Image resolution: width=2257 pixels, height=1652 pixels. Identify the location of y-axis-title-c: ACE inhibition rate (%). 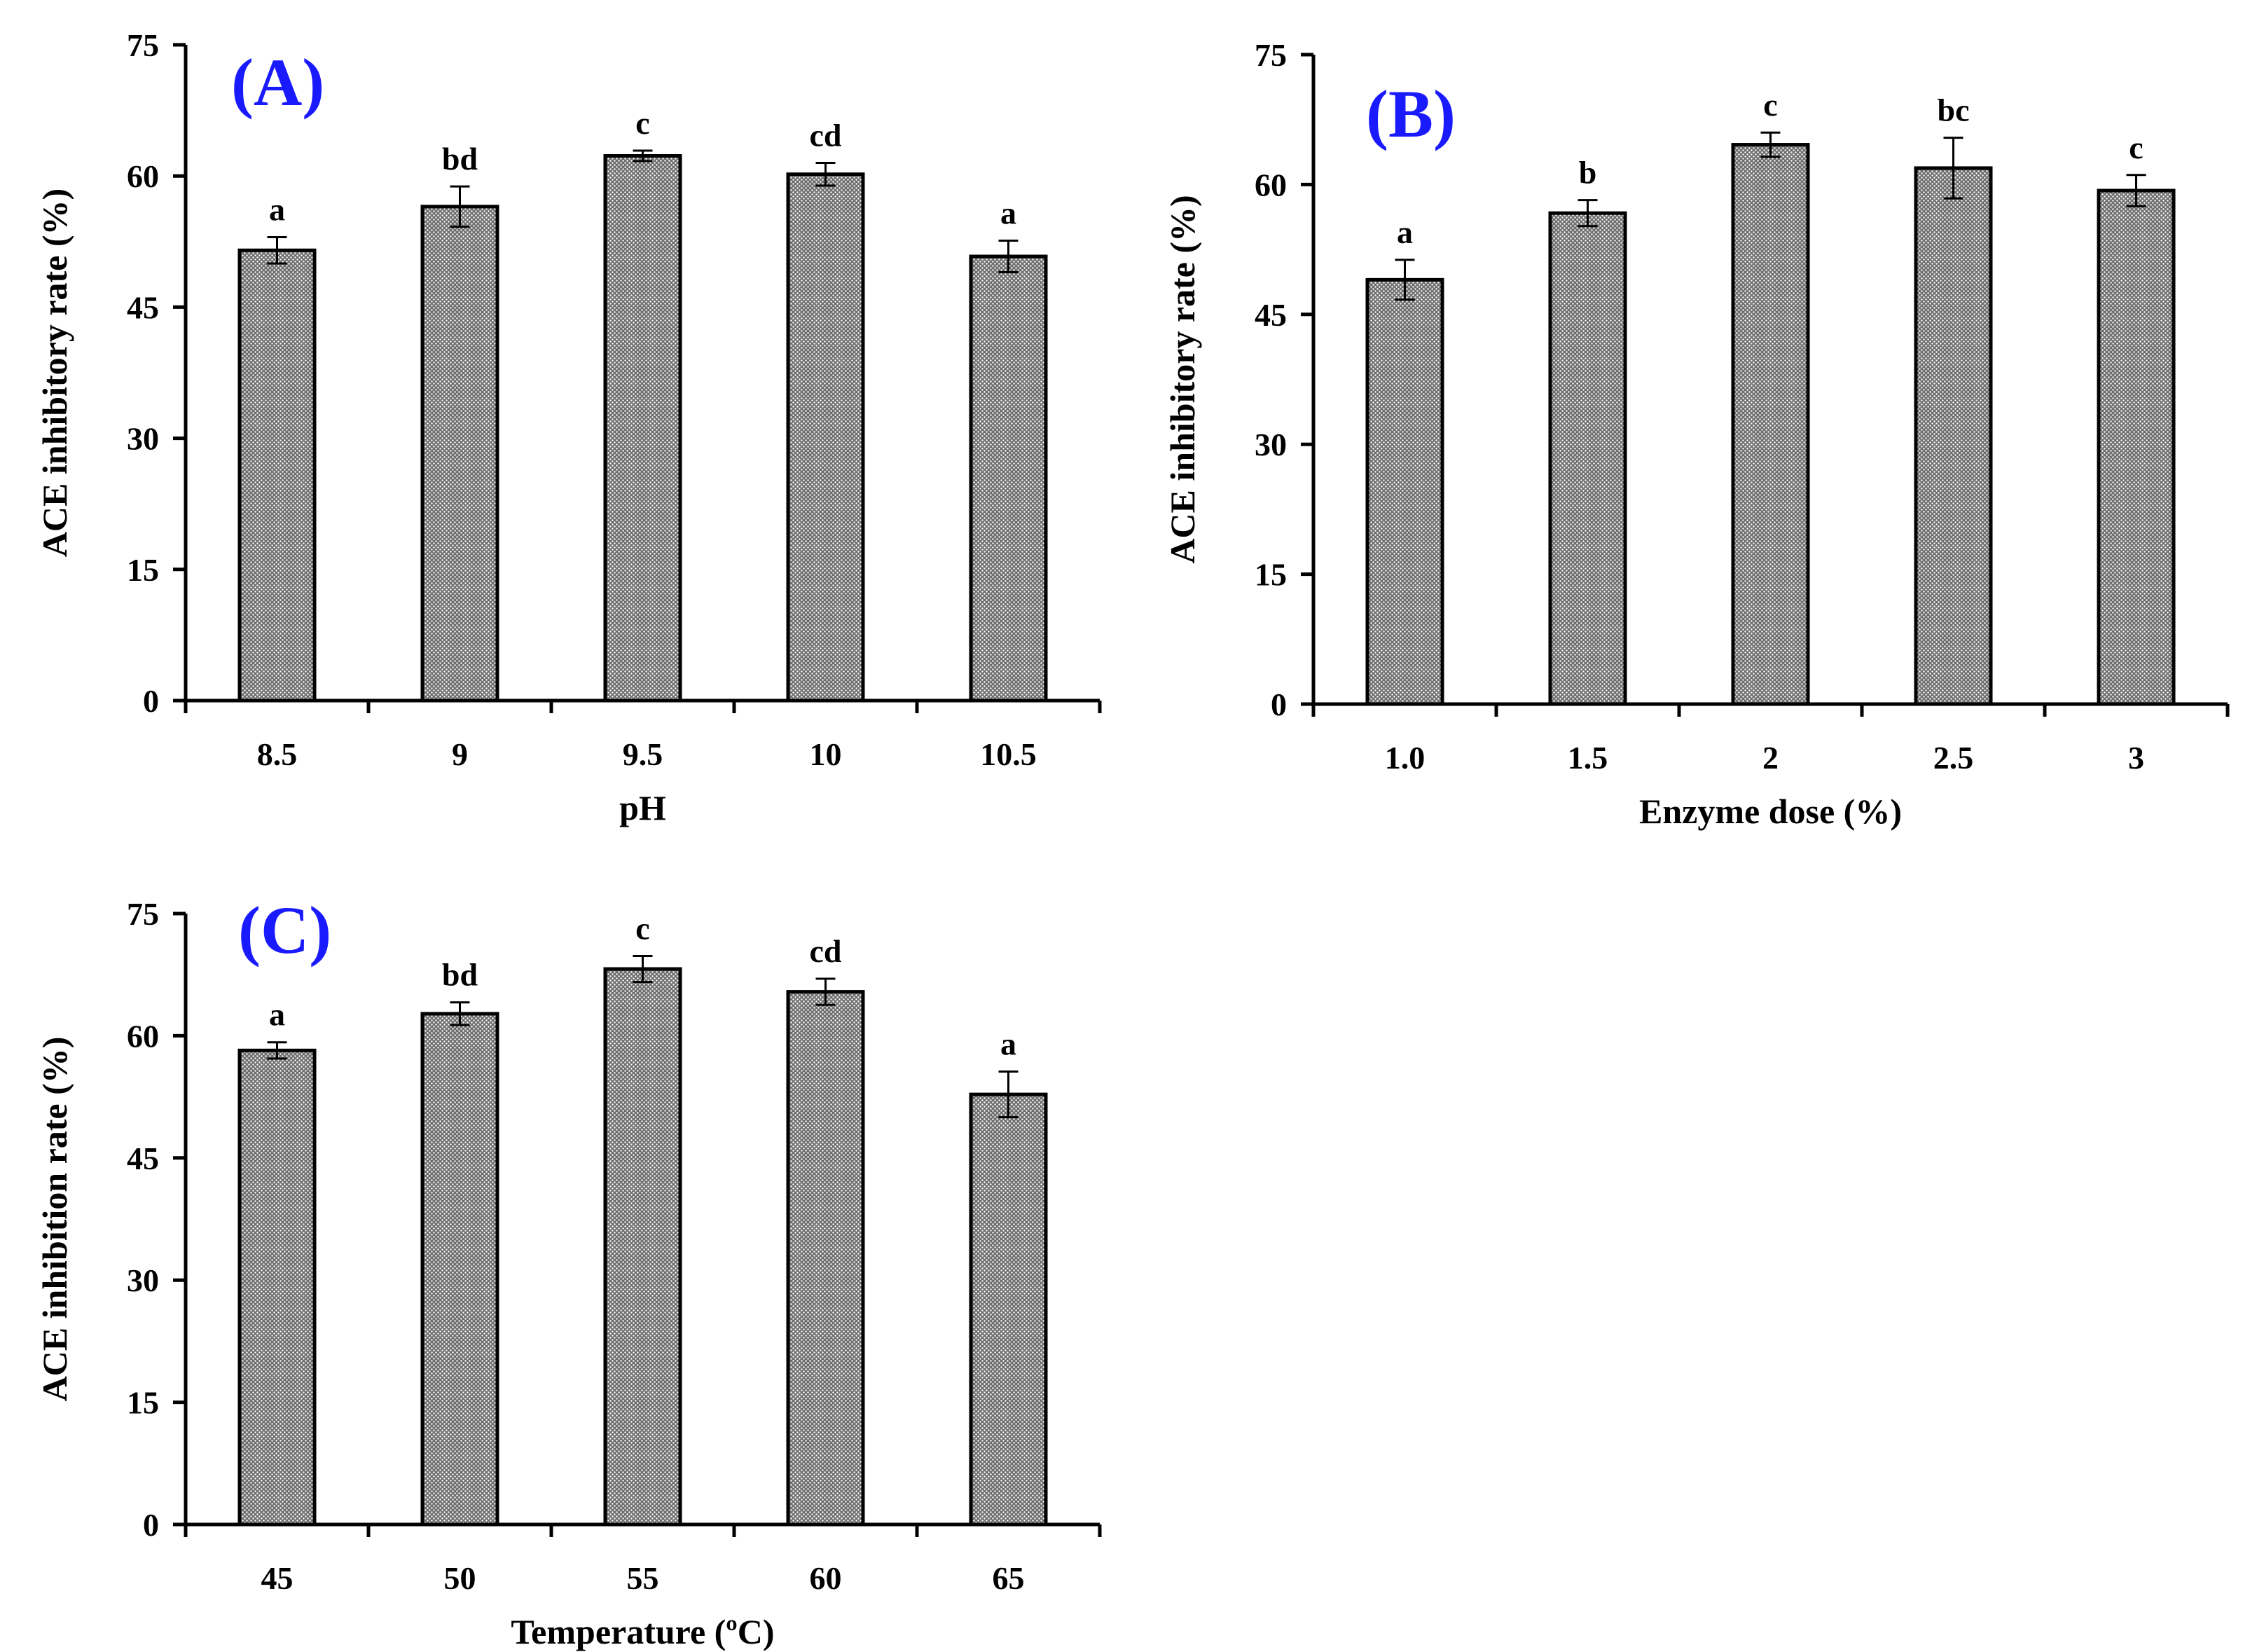
(54, 1219).